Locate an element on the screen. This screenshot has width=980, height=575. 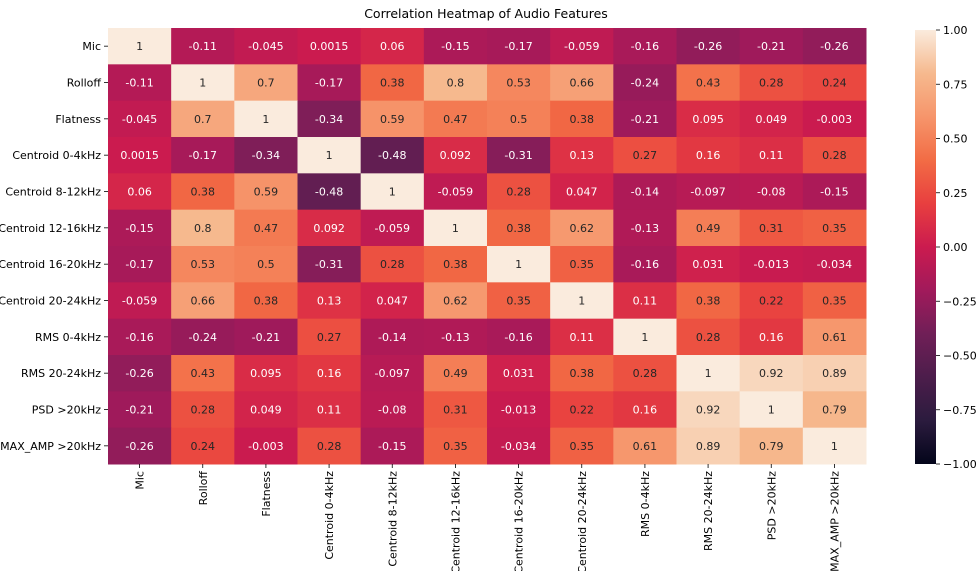
cell-value-label: 0.092 is located at coordinates (456, 155).